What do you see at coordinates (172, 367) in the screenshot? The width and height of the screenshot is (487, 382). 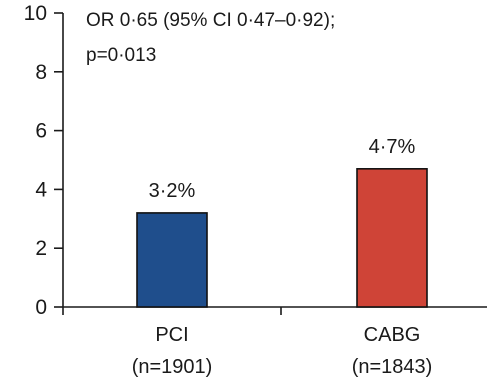 I see `category-sublabel-pci: (n=1901)` at bounding box center [172, 367].